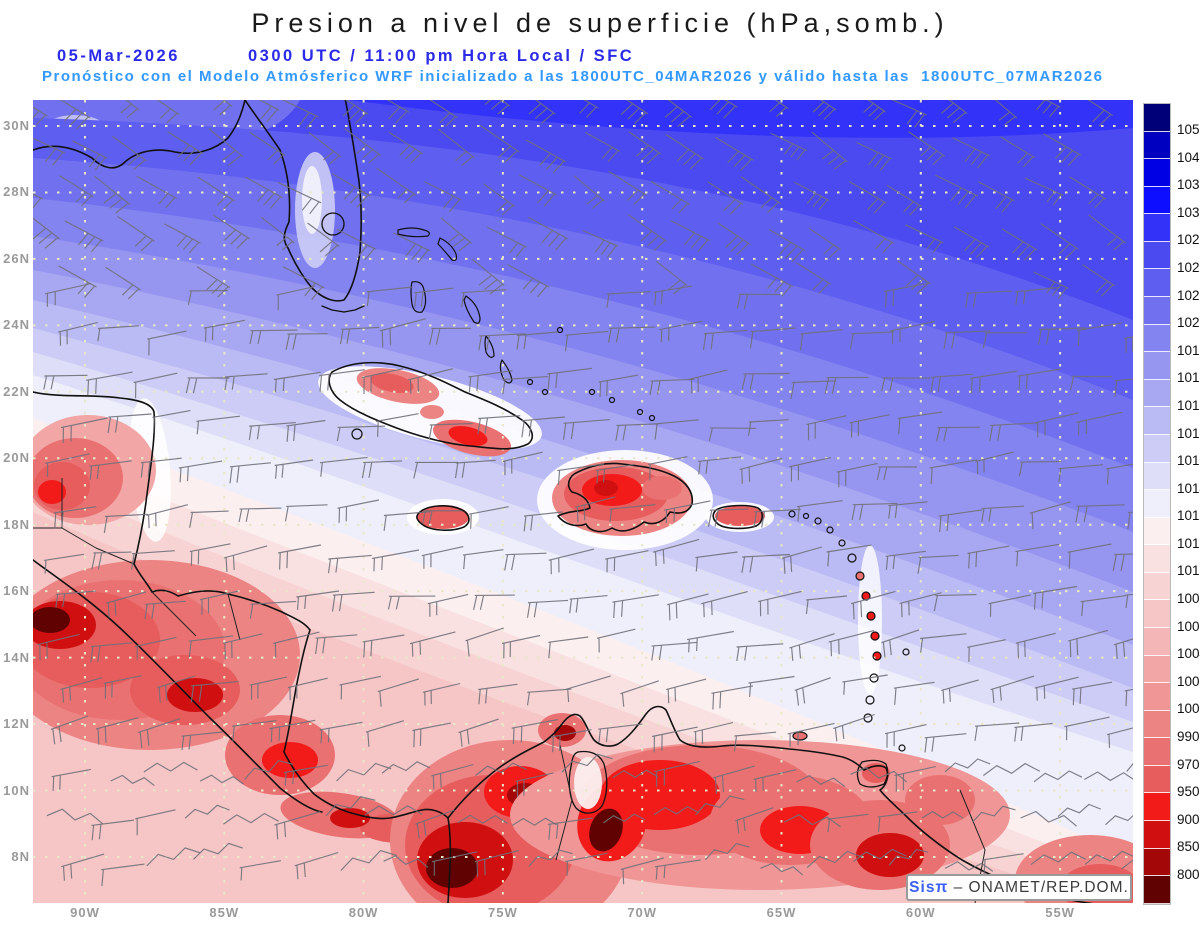 Image resolution: width=1200 pixels, height=927 pixels. What do you see at coordinates (929, 887) in the screenshot?
I see `watermark-brand: Sisπ` at bounding box center [929, 887].